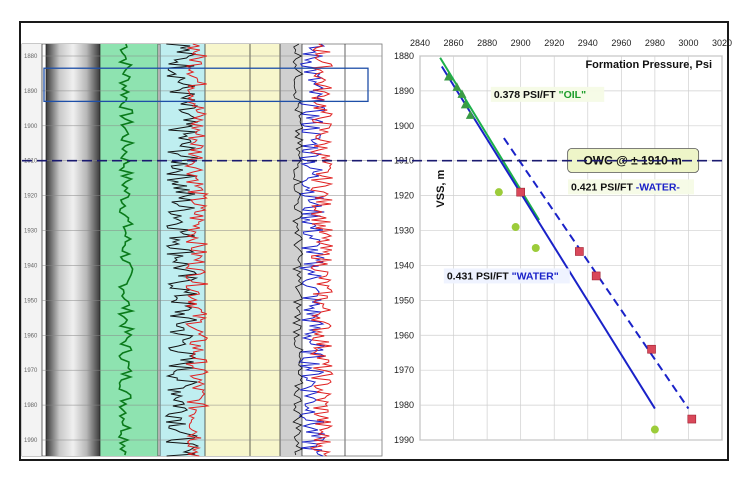  What do you see at coordinates (126, 249) in the screenshot?
I see `gamma-ray-curve` at bounding box center [126, 249].